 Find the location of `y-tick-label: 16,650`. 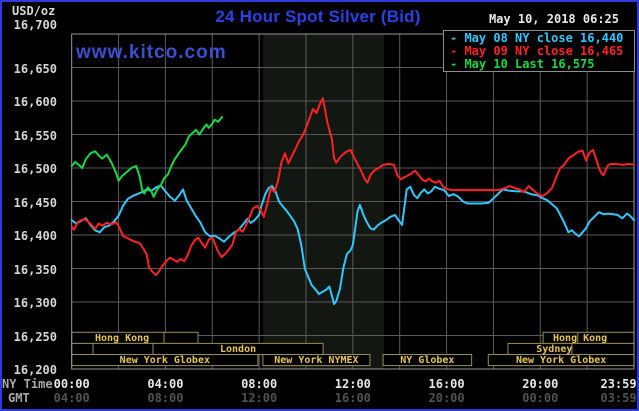

y-tick-label: 16,650 is located at coordinates (35, 68).